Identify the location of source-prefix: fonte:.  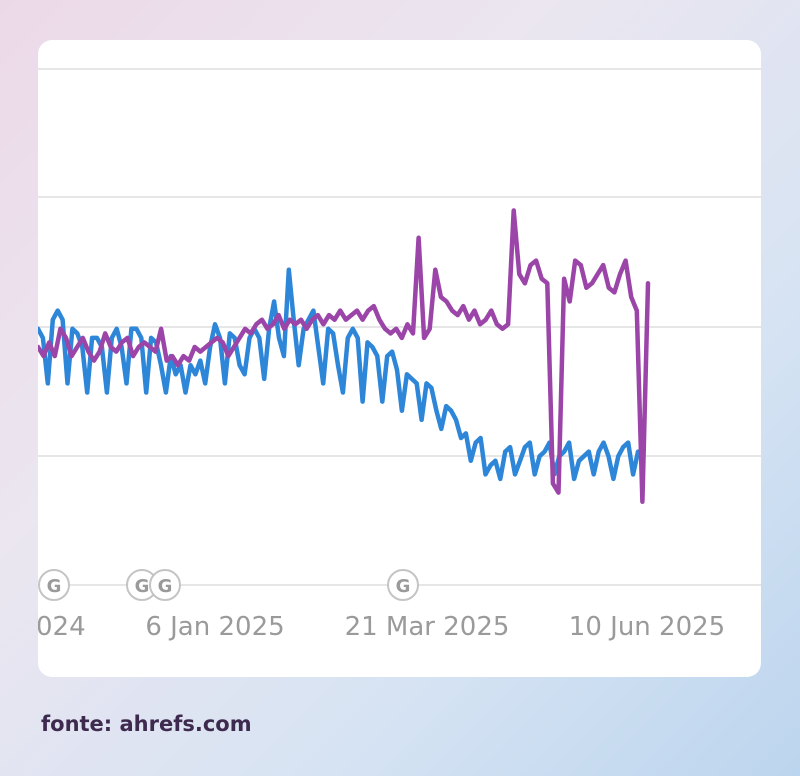
(80, 724).